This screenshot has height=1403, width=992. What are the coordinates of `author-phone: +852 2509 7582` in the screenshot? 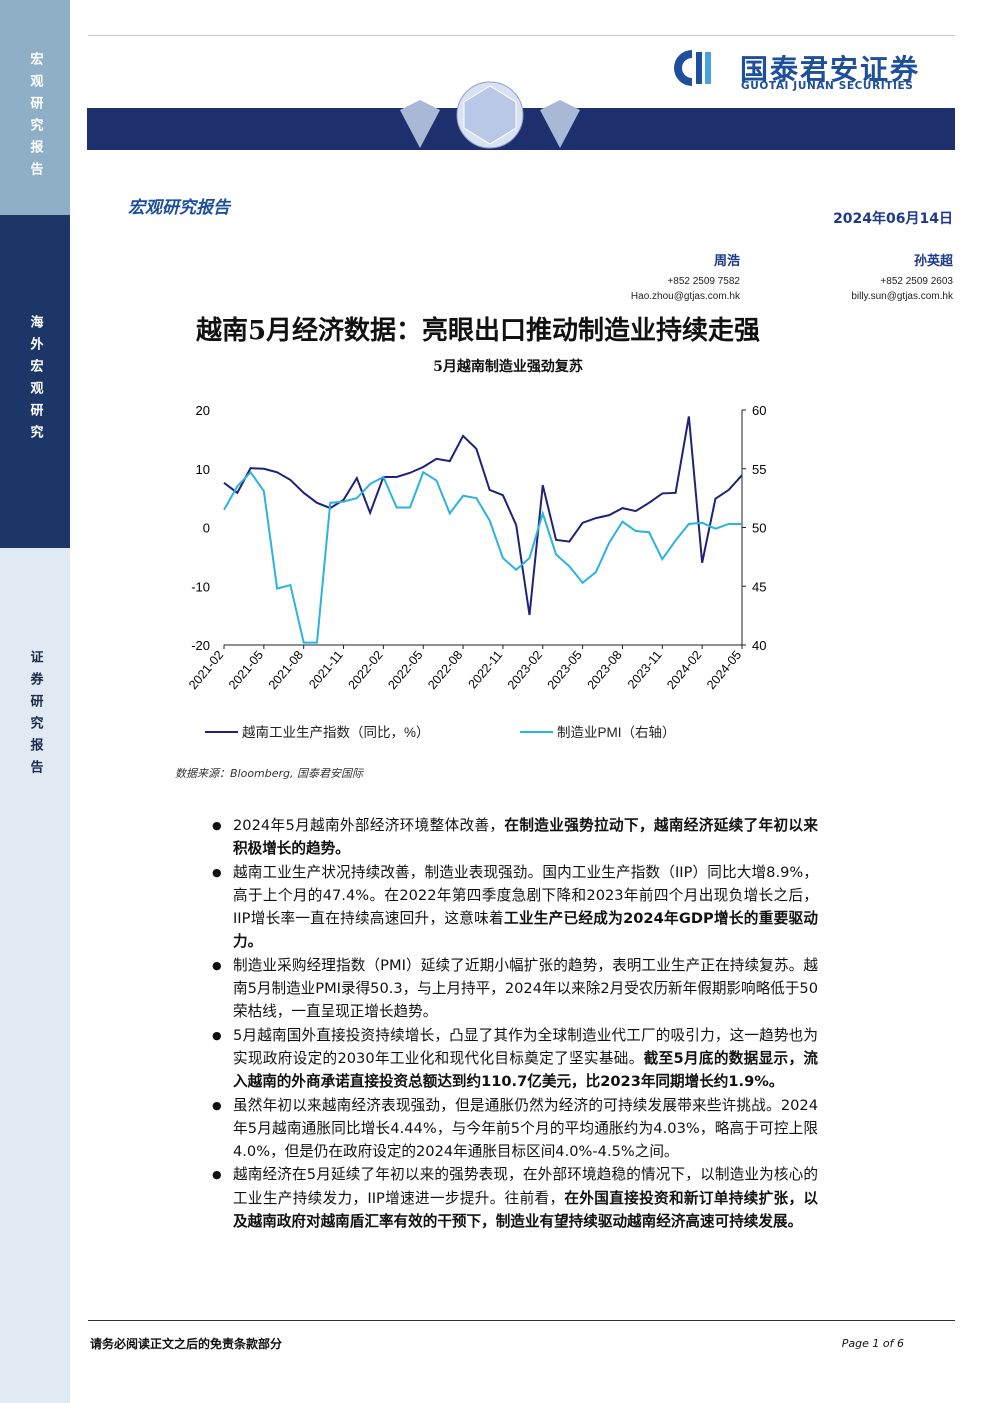 It's located at (703, 281).